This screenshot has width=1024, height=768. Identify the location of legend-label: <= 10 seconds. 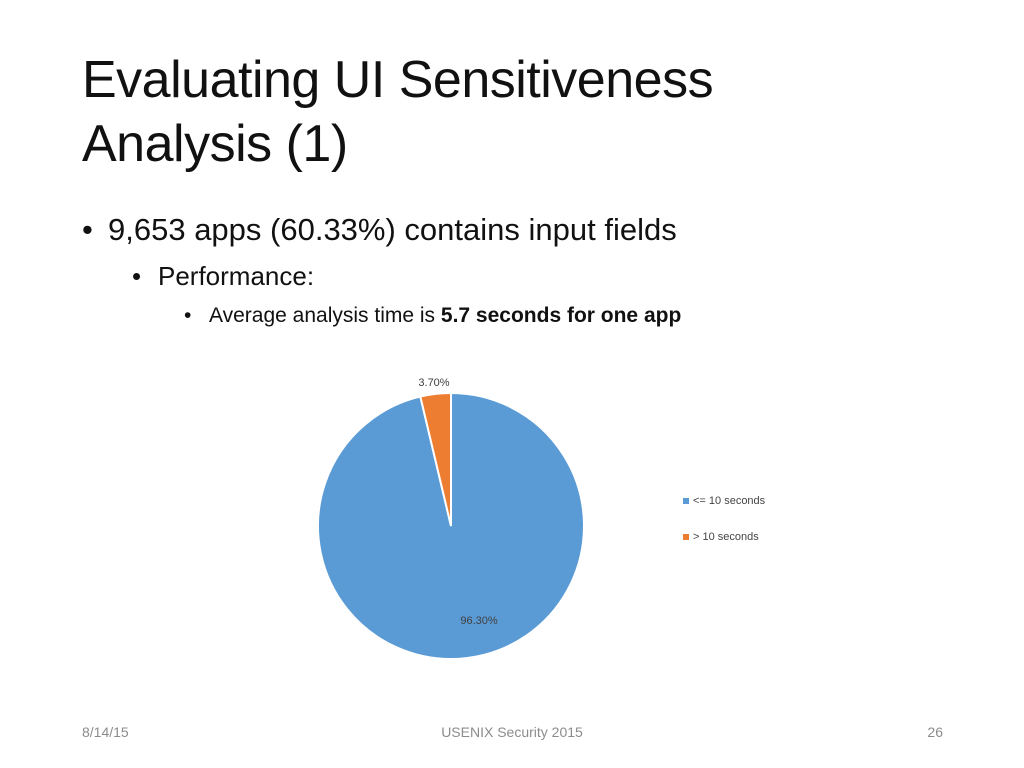
(729, 501).